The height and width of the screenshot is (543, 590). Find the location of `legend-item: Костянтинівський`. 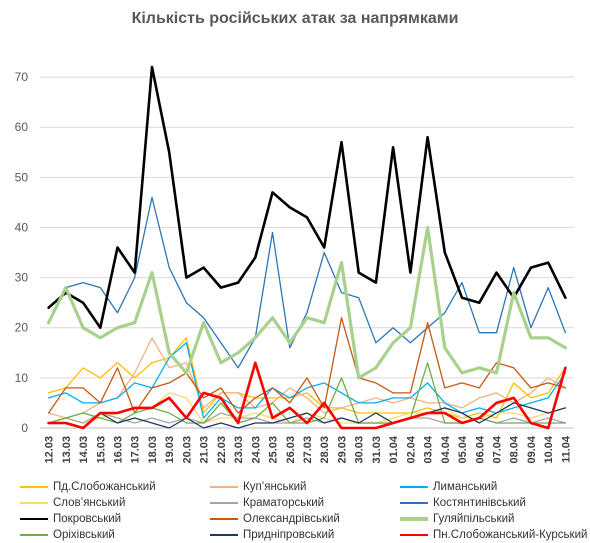

legend-item: Костянтинівський is located at coordinates (463, 503).